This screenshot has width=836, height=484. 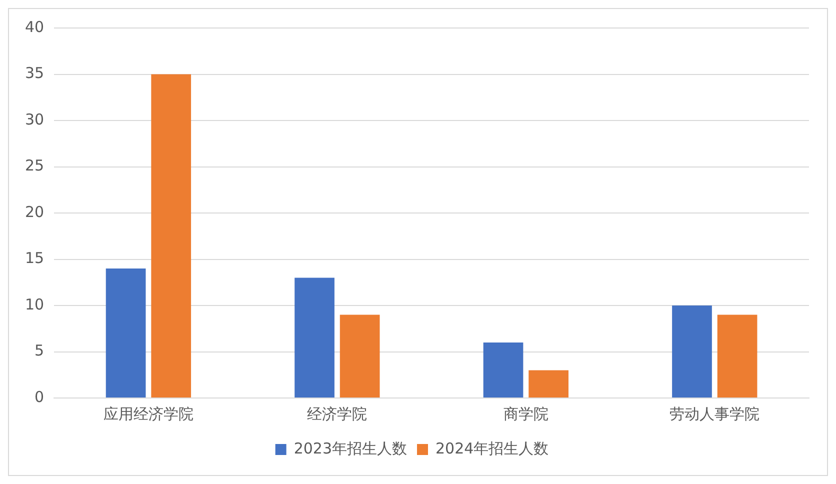 I want to click on x-tick-label: 商学院, so click(x=525, y=413).